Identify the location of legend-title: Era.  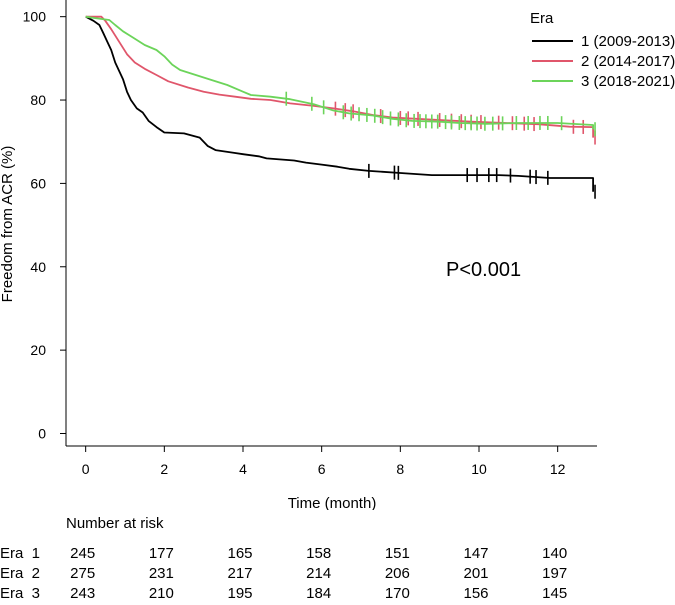
(542, 18).